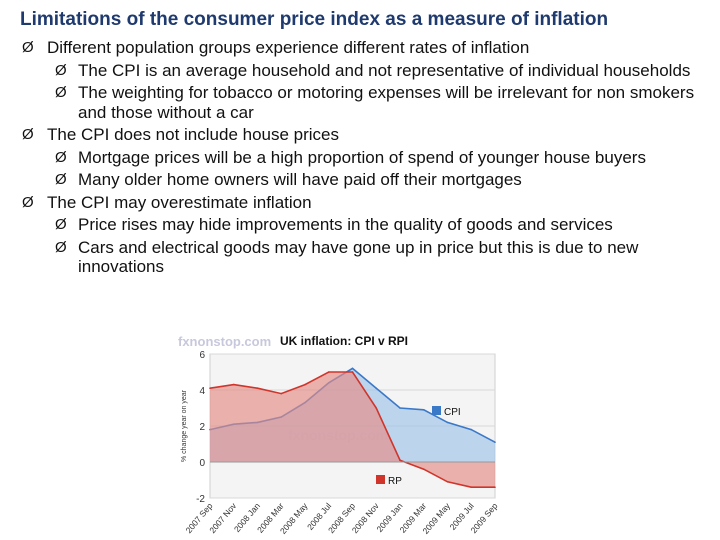 This screenshot has width=720, height=540. What do you see at coordinates (184, 425) in the screenshot?
I see `y-axis-label: % change year on year` at bounding box center [184, 425].